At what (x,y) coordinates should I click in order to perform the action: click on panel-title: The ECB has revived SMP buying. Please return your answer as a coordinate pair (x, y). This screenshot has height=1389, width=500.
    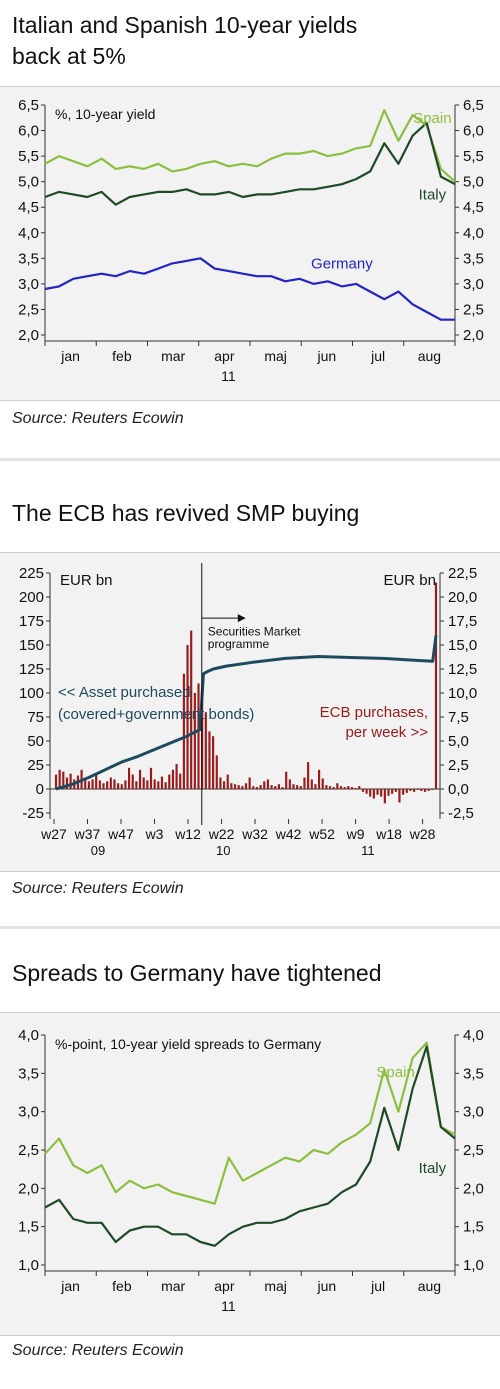
    Looking at the image, I should click on (185, 513).